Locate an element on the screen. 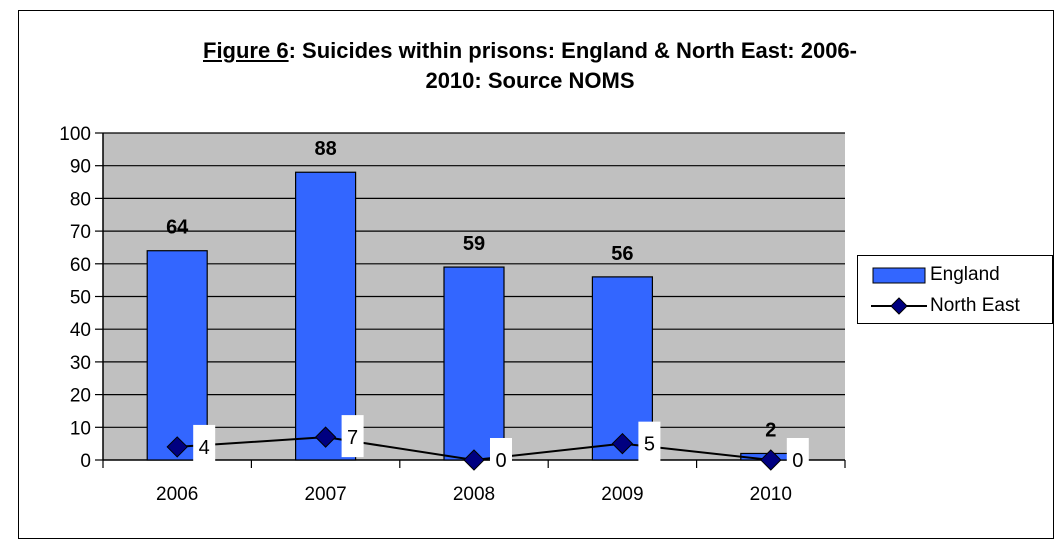 This screenshot has height=540, width=1055. legend-label-england: England is located at coordinates (965, 274).